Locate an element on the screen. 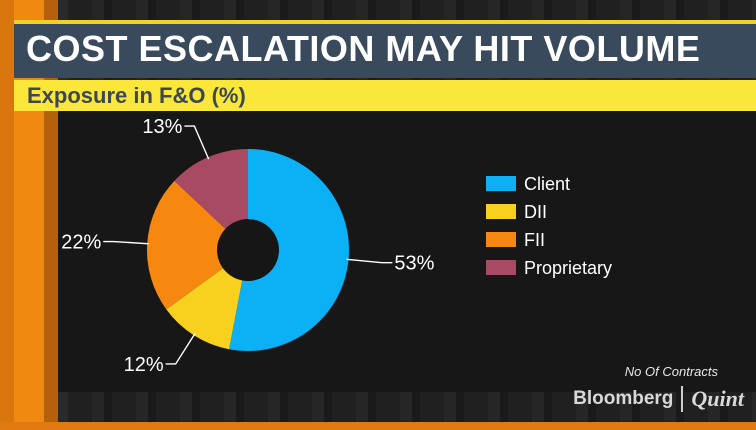  logo-divider is located at coordinates (682, 399).